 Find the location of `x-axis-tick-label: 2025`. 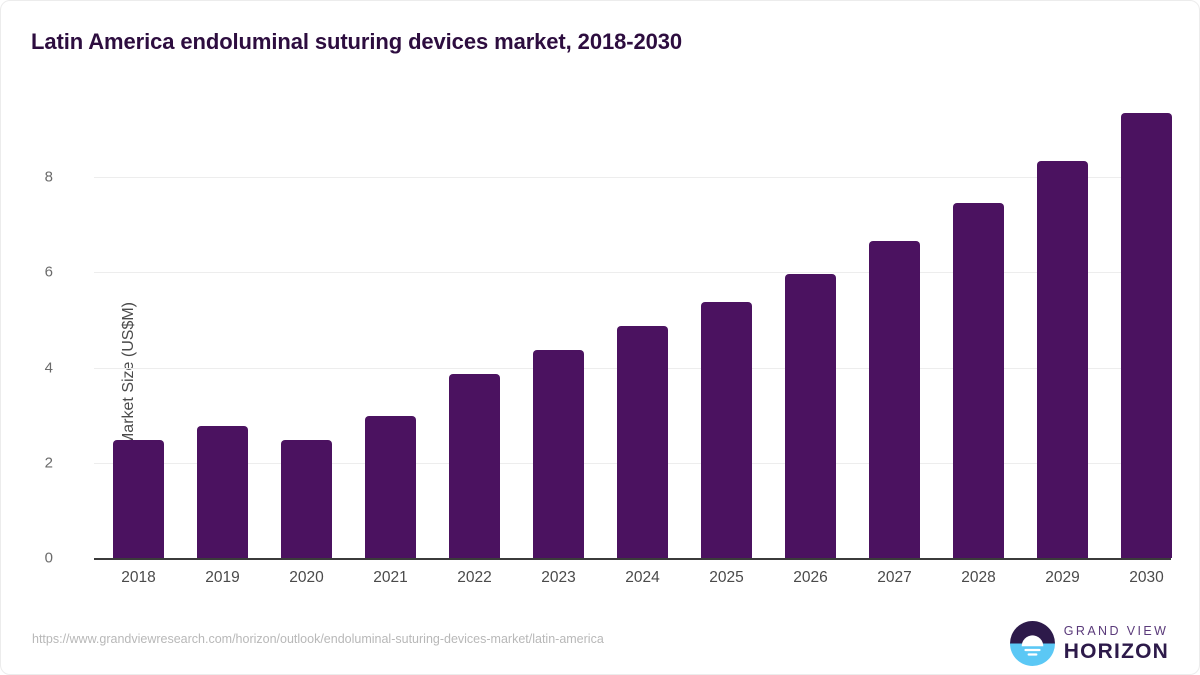

x-axis-tick-label: 2025 is located at coordinates (726, 577).